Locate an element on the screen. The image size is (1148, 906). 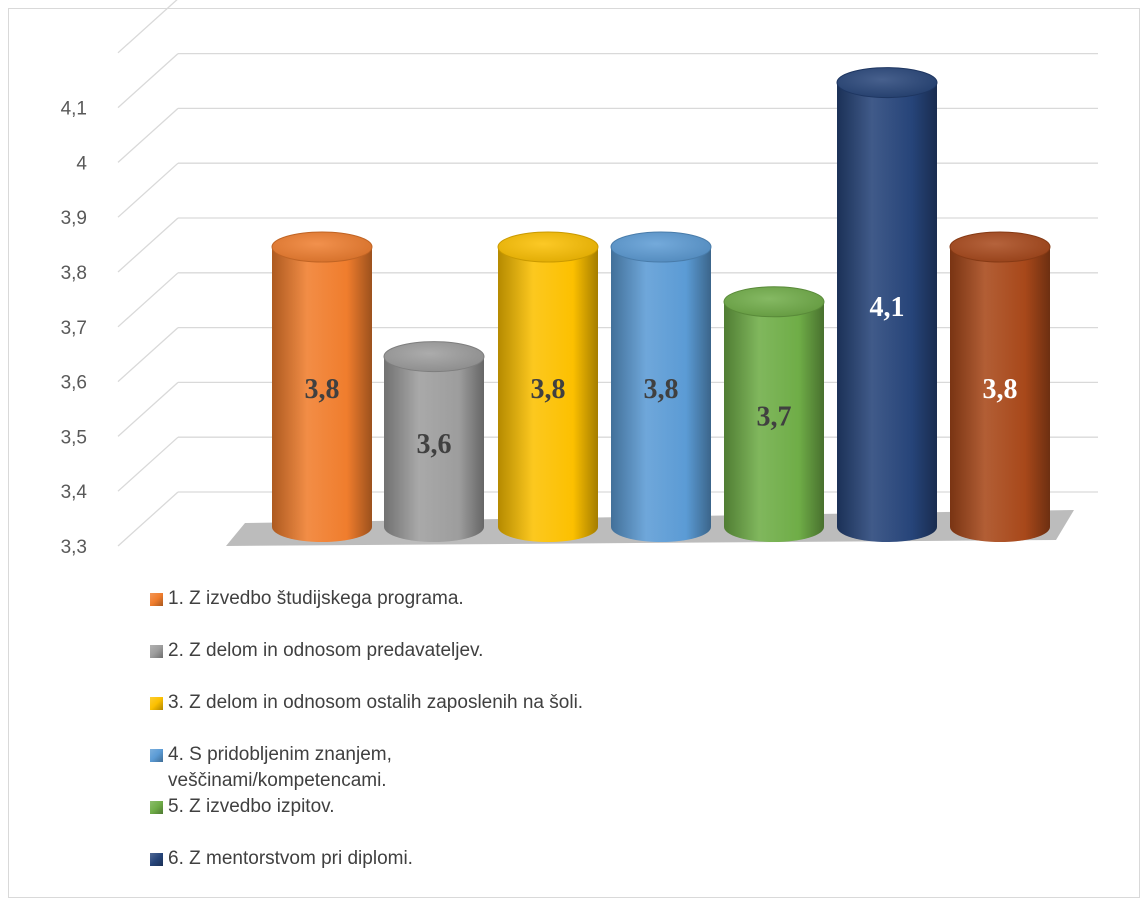
data-labels: 3,8 3,6 3,8 3,8 3,7 4,1 3,8 is located at coordinates (661, 376).